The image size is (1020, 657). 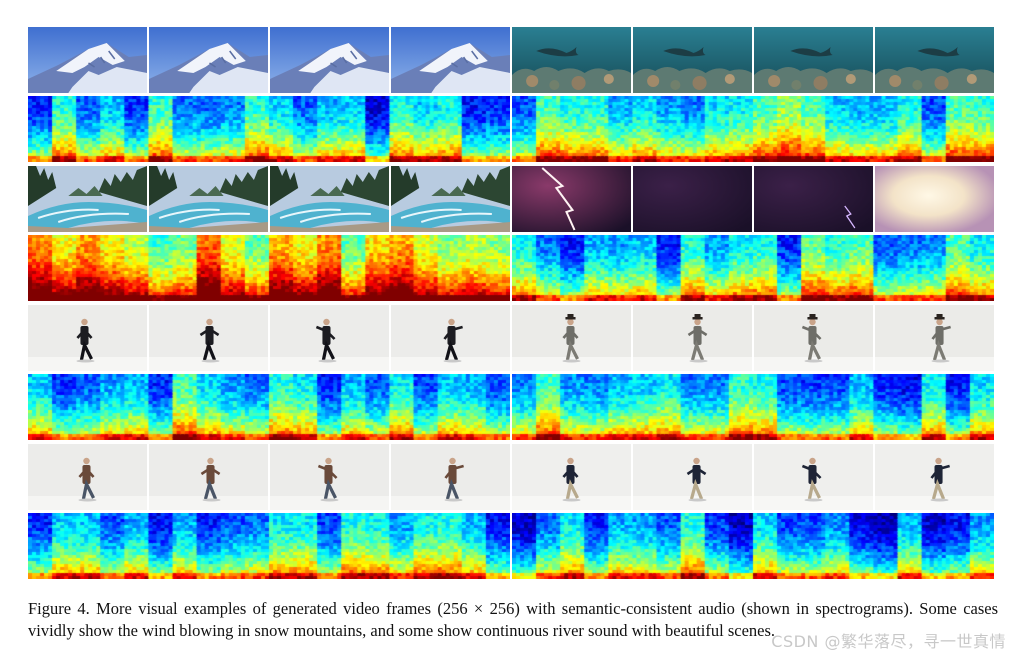 I want to click on example-dancer-brown-jacket, so click(x=269, y=511).